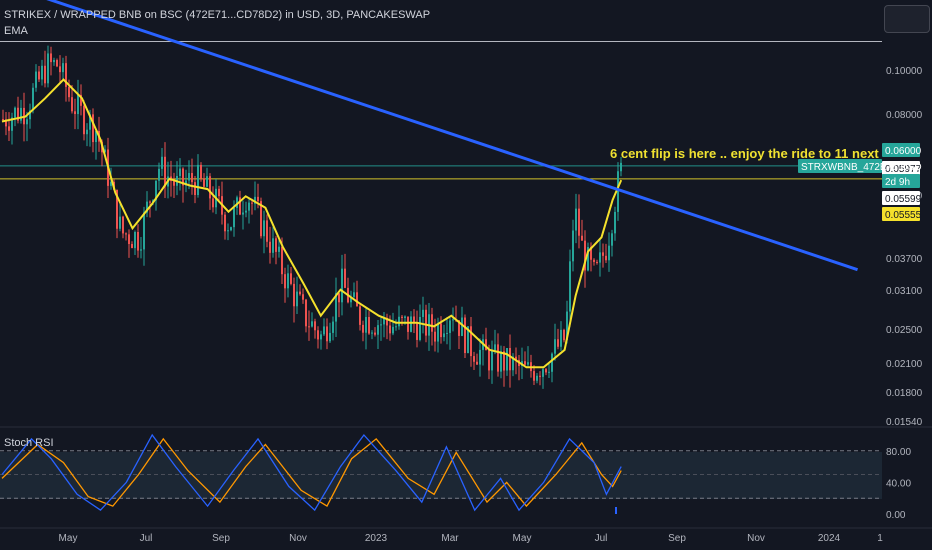 The image size is (932, 550). What do you see at coordinates (903, 215) in the screenshot?
I see `price-label: 0.05555` at bounding box center [903, 215].